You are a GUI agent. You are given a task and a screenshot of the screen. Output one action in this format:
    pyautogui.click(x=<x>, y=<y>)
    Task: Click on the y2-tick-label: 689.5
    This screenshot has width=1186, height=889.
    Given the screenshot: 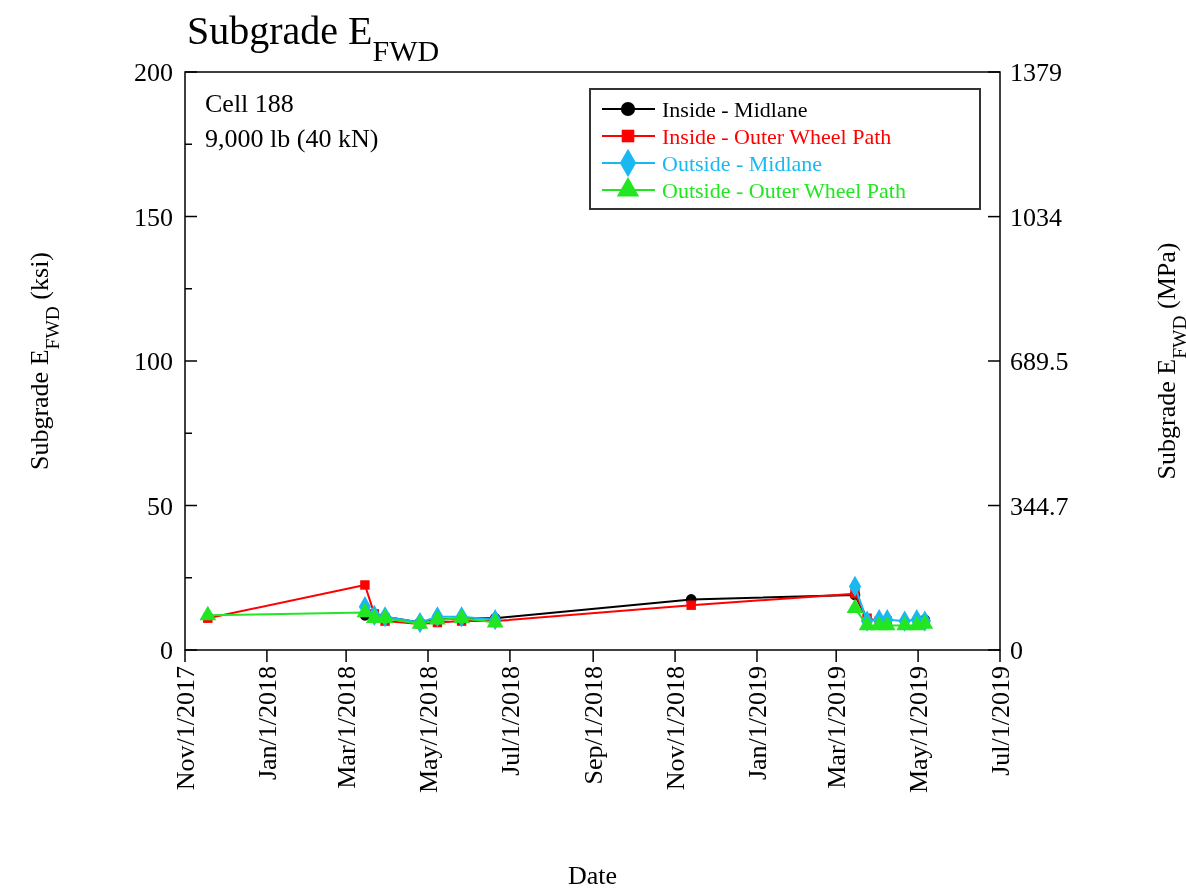 What is the action you would take?
    pyautogui.click(x=1039, y=362)
    